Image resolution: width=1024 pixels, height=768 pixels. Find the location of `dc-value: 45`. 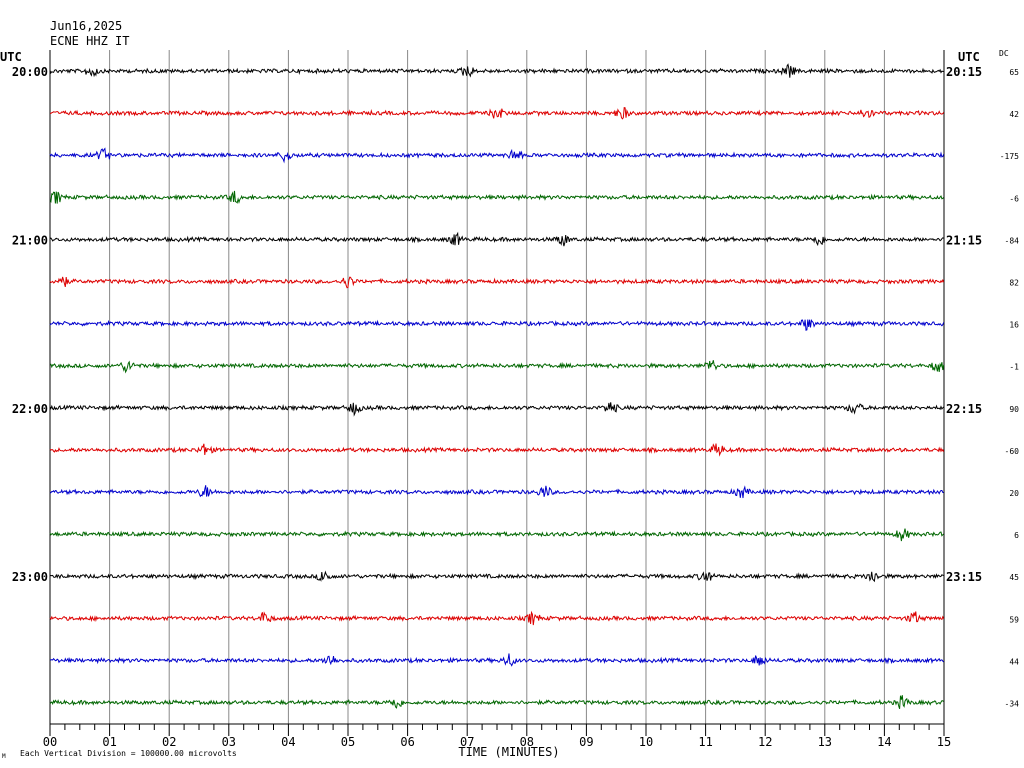

dc-value: 45 is located at coordinates (1014, 577).